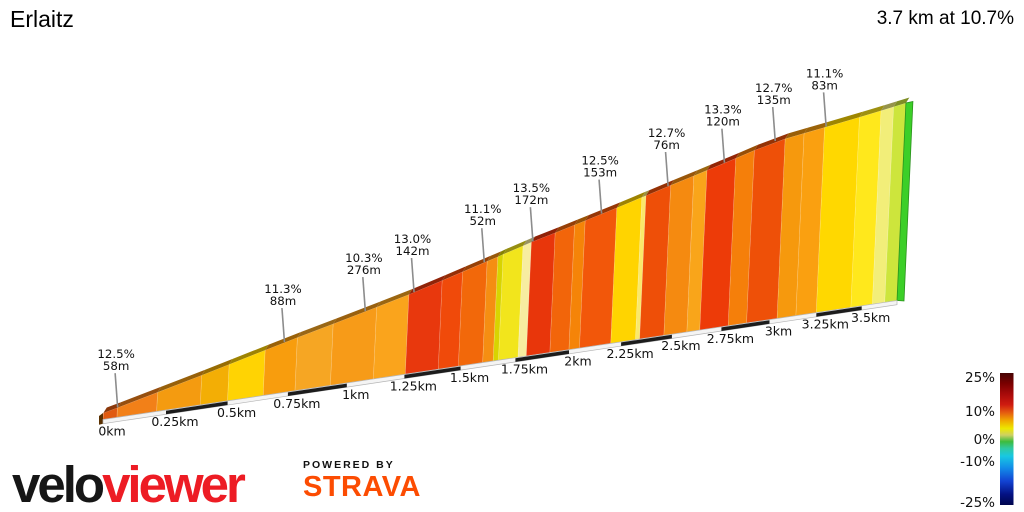 This screenshot has height=512, width=1024. What do you see at coordinates (282, 289) in the screenshot?
I see `annotation-gradient: 11.3%` at bounding box center [282, 289].